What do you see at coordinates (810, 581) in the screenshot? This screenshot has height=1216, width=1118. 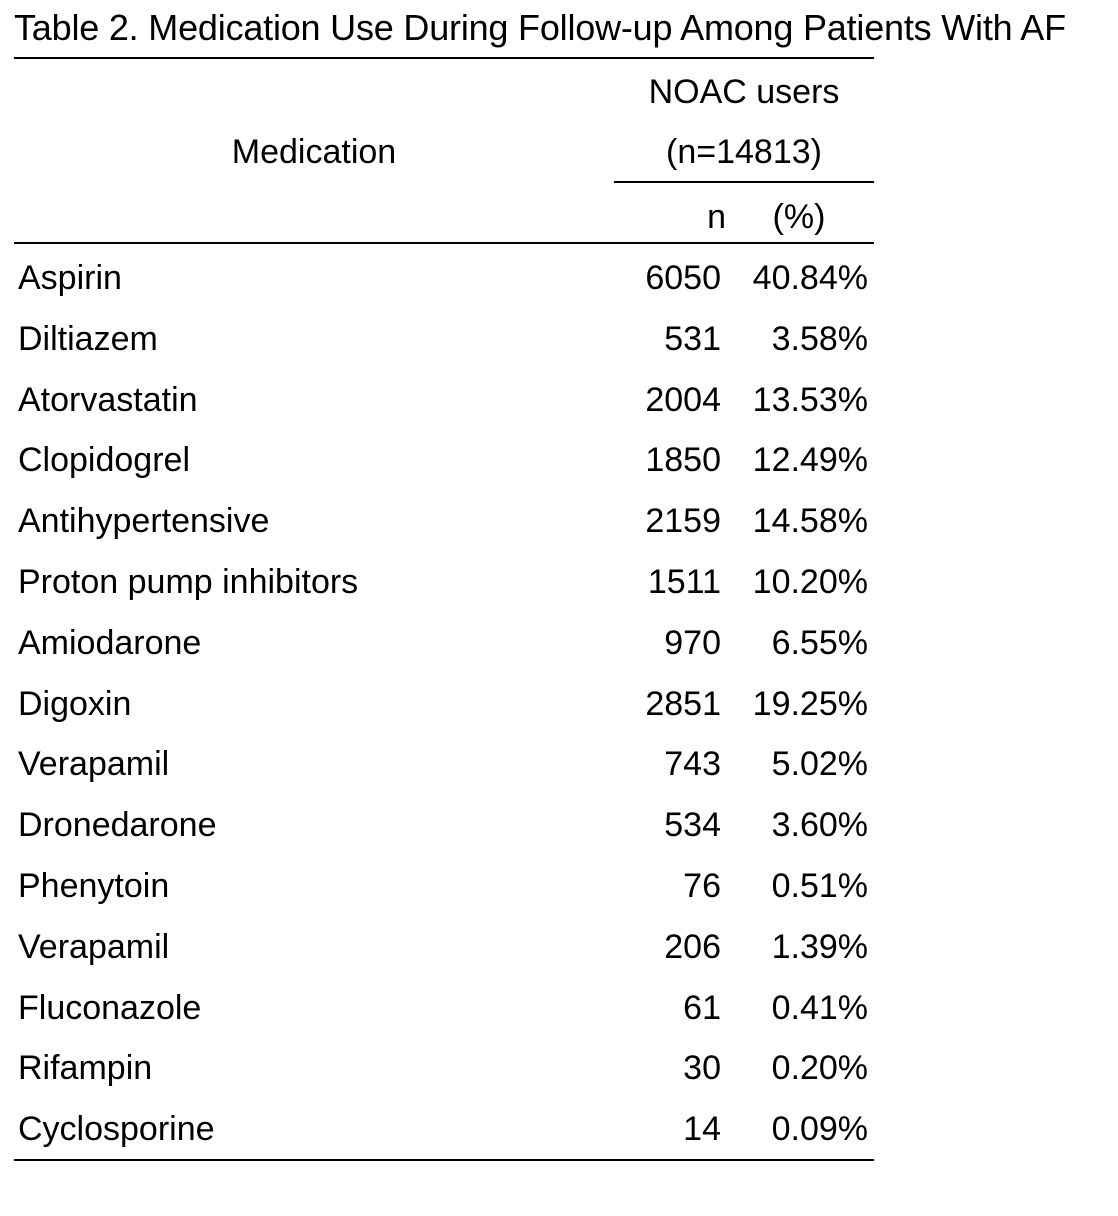 I see `cell-percent: 10.20%` at bounding box center [810, 581].